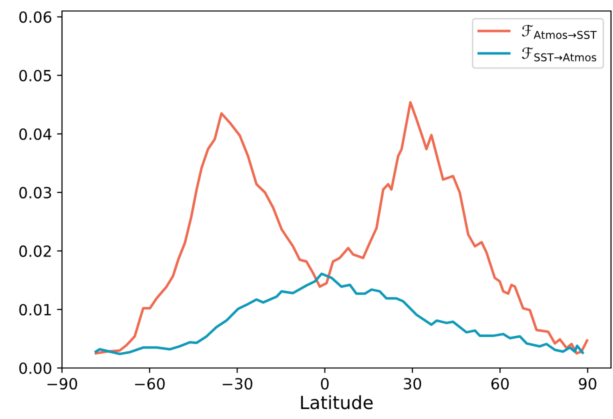 The height and width of the screenshot is (419, 613). Describe the element at coordinates (150, 384) in the screenshot. I see `x-tick-label: −60` at that location.